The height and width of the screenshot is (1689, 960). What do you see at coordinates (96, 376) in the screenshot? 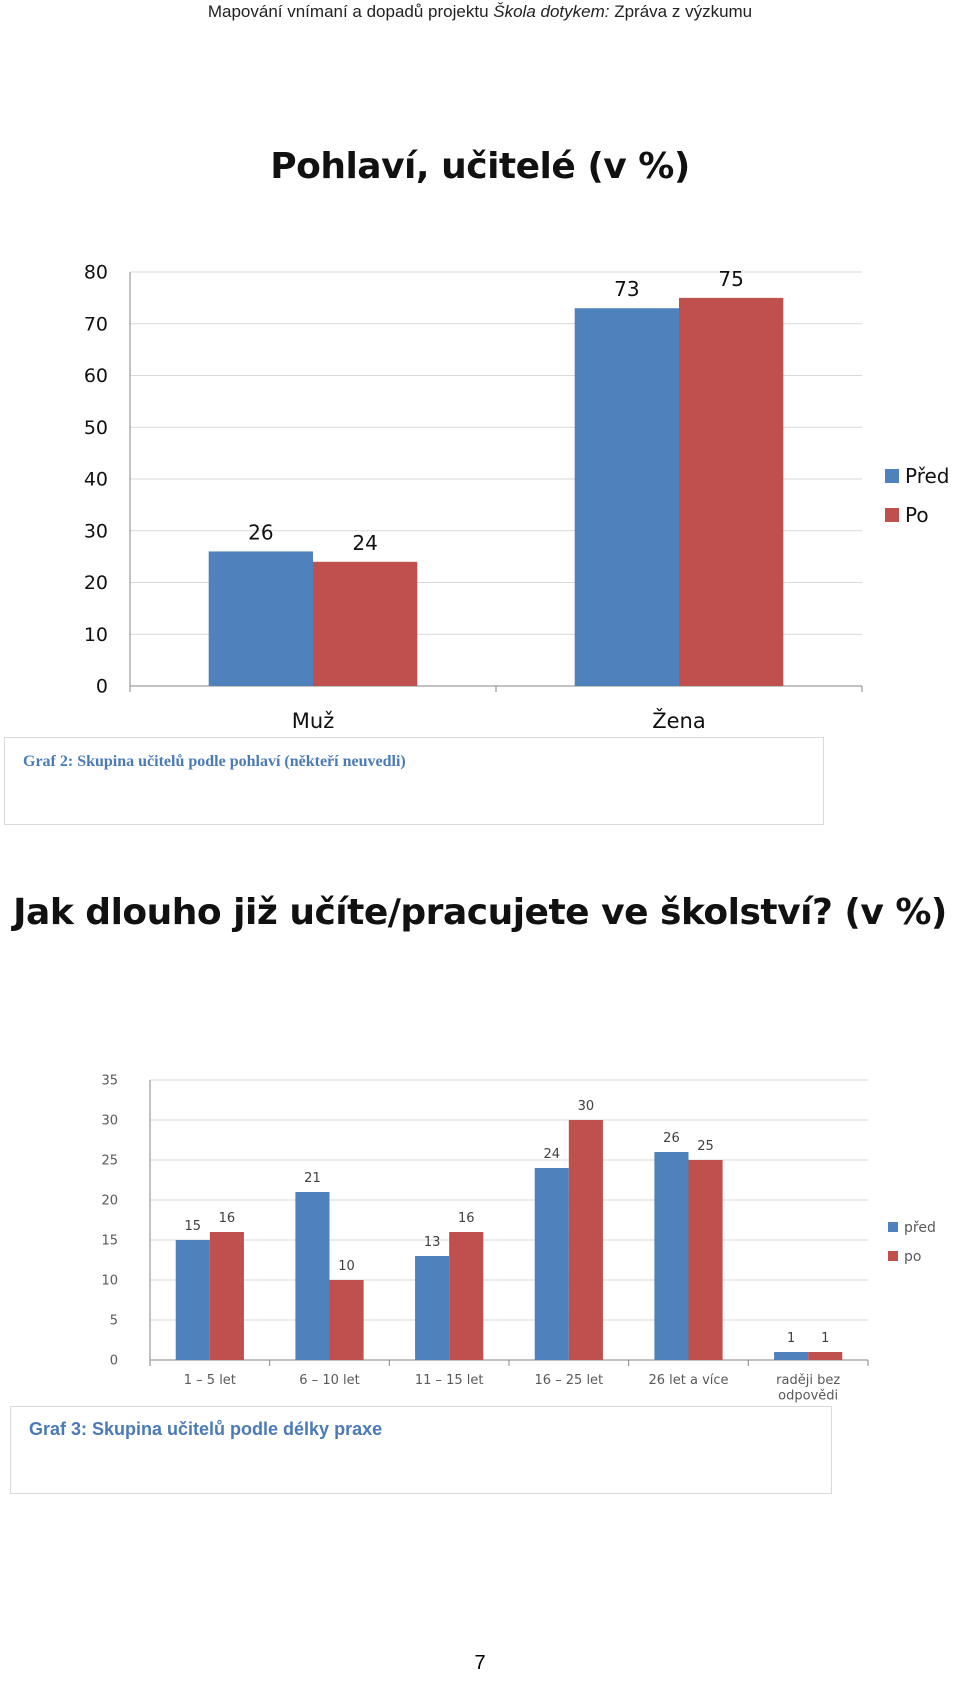
I see `y-tick-label: 60` at bounding box center [96, 376].